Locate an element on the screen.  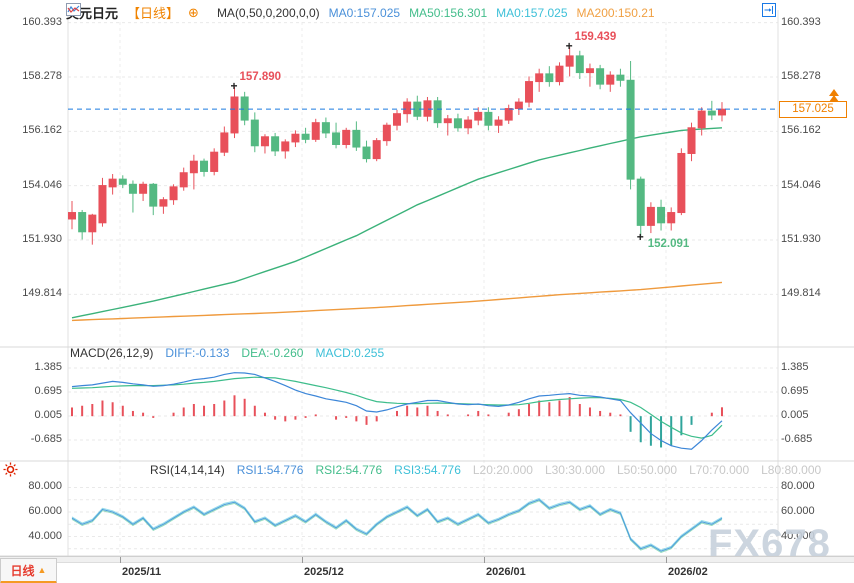
rsi-title: RSI(14,14,14) is located at coordinates (187, 470).